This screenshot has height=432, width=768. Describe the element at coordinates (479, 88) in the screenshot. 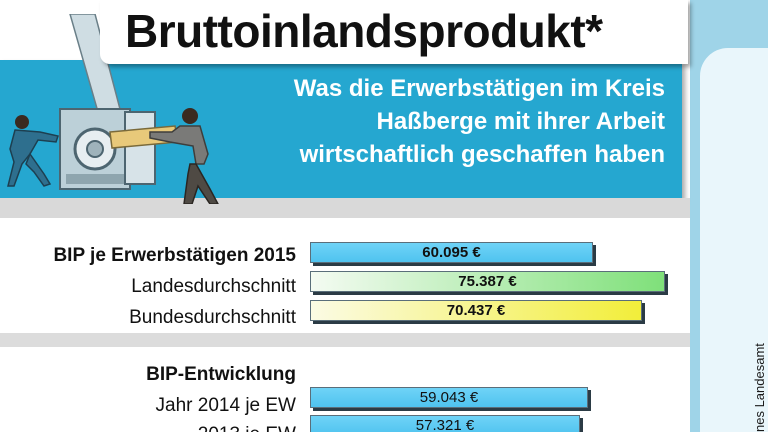

I see `subtitle-line-1: Was die Erwerbstätigen im Kreis` at that location.